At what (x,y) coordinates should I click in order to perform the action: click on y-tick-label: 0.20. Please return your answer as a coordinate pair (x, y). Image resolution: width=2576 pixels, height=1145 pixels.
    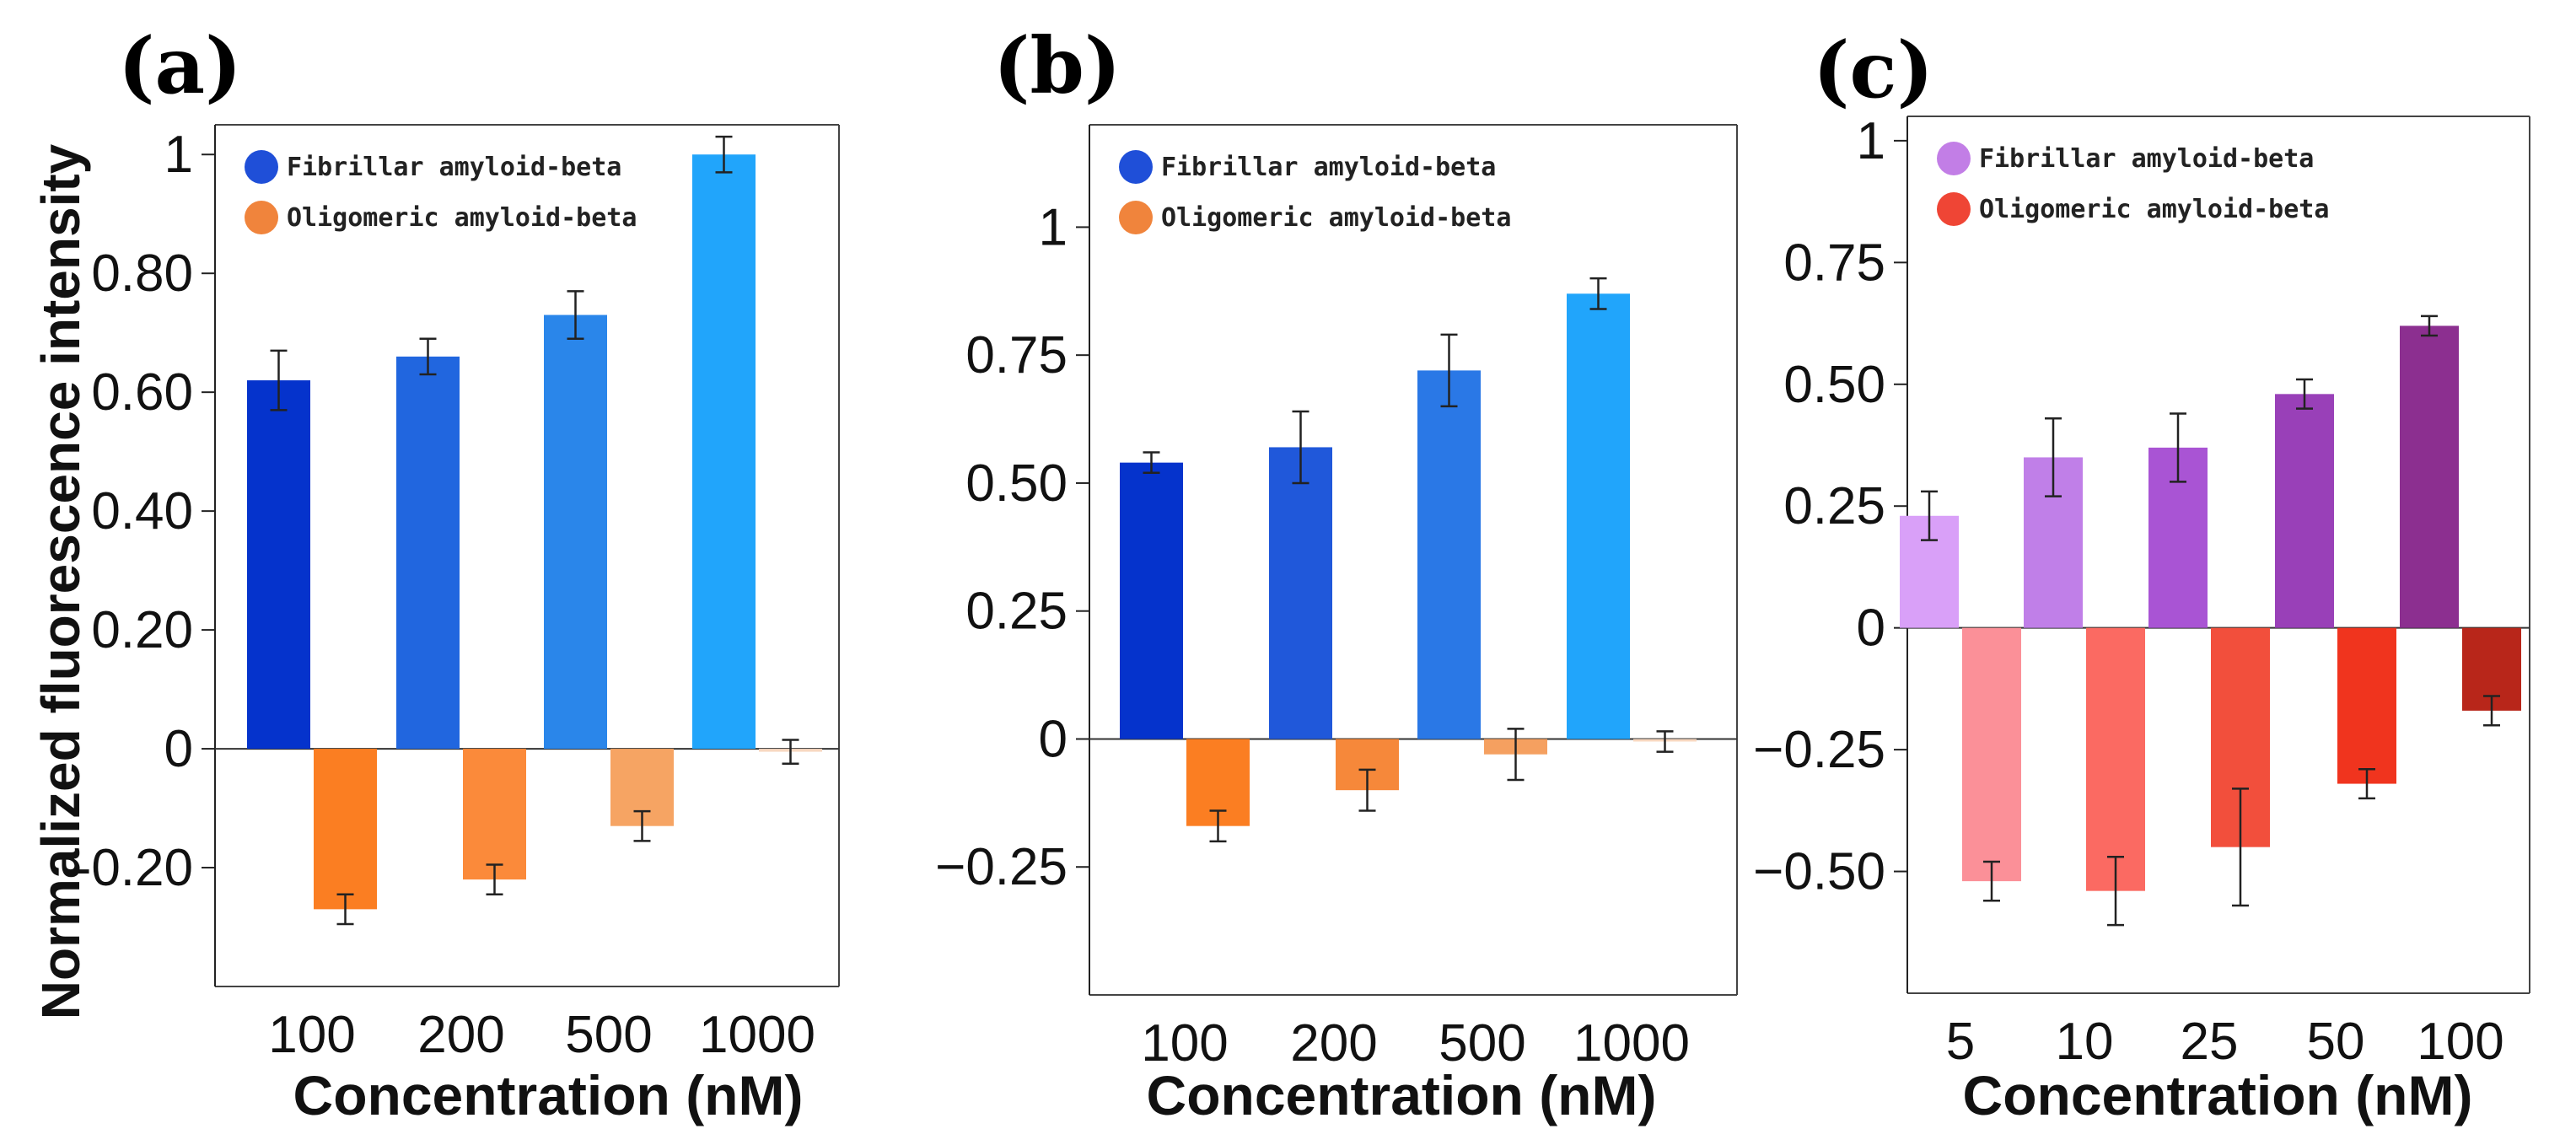
    Looking at the image, I should click on (142, 630).